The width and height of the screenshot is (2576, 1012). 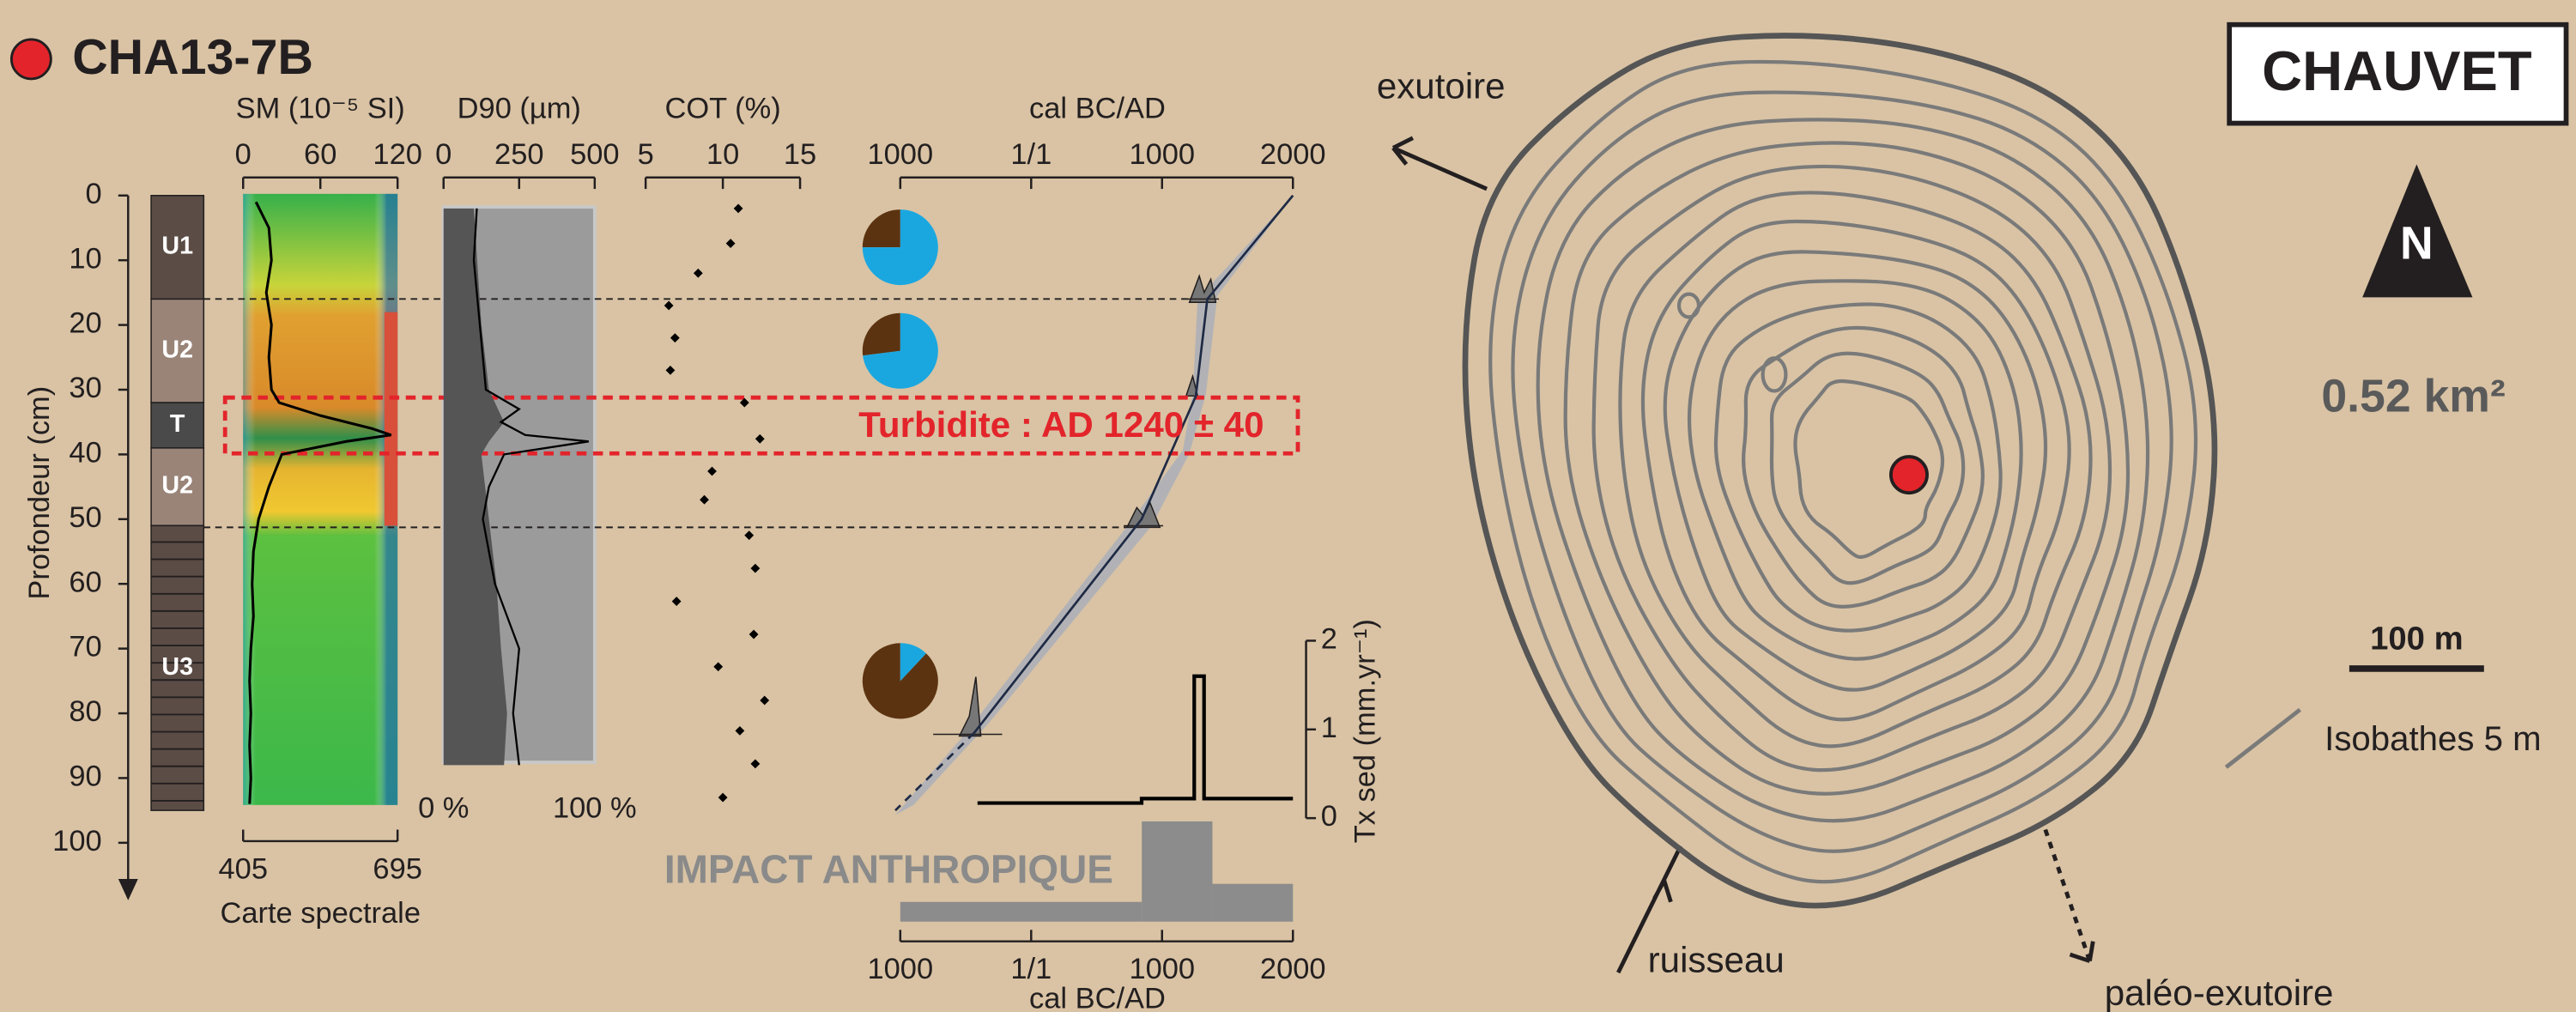 I want to click on age-model, so click(x=1133, y=464).